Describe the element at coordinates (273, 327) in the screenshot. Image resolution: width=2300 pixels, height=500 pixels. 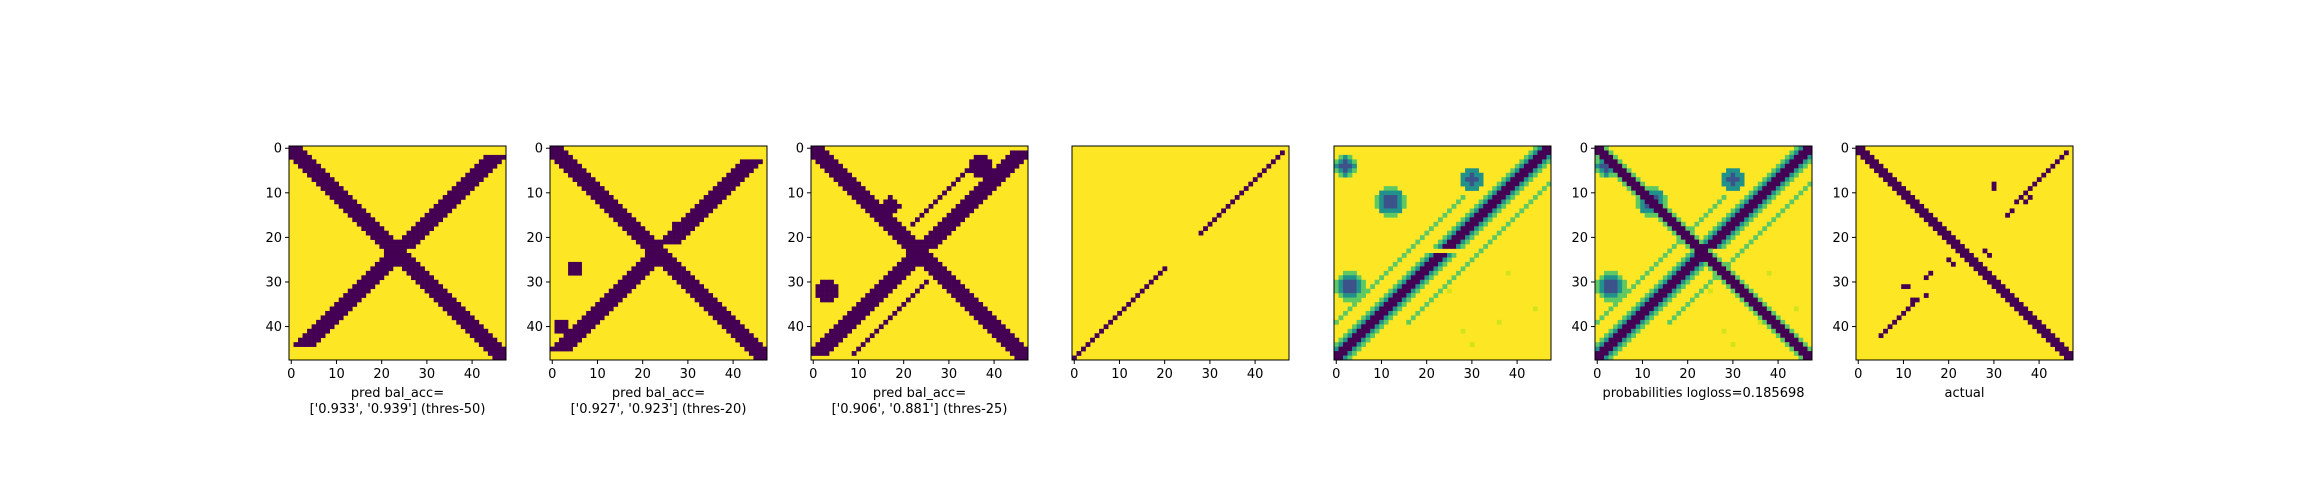
I see `y-tick-label: 40` at that location.